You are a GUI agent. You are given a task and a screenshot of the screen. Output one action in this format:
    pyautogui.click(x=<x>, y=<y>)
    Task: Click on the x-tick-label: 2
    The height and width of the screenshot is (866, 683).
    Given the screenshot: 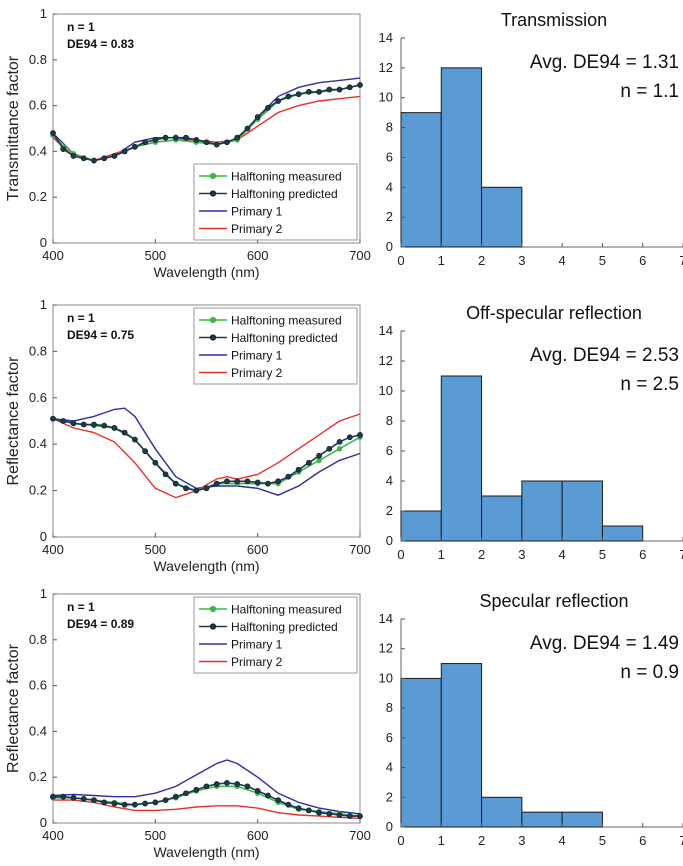 What is the action you would take?
    pyautogui.click(x=481, y=260)
    